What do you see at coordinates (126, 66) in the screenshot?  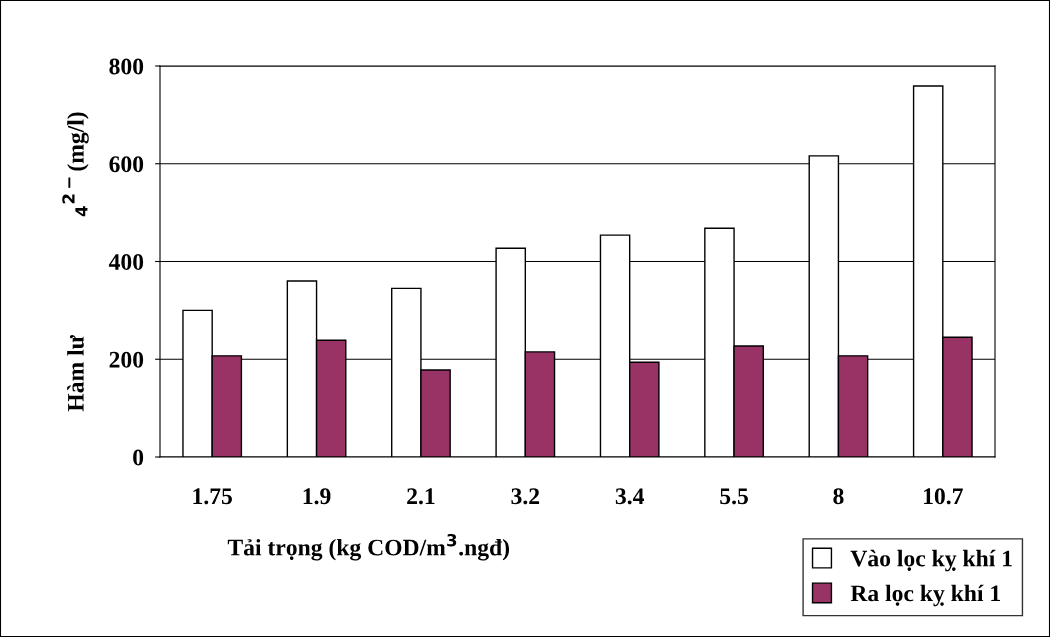 I see `y-tick-label: 800` at bounding box center [126, 66].